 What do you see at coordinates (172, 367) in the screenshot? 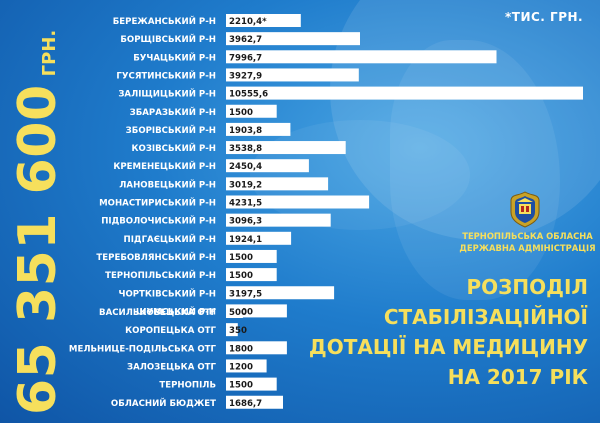
I see `category-label: ЗАЛОЗЕЦЬКА ОТГ` at bounding box center [172, 367].